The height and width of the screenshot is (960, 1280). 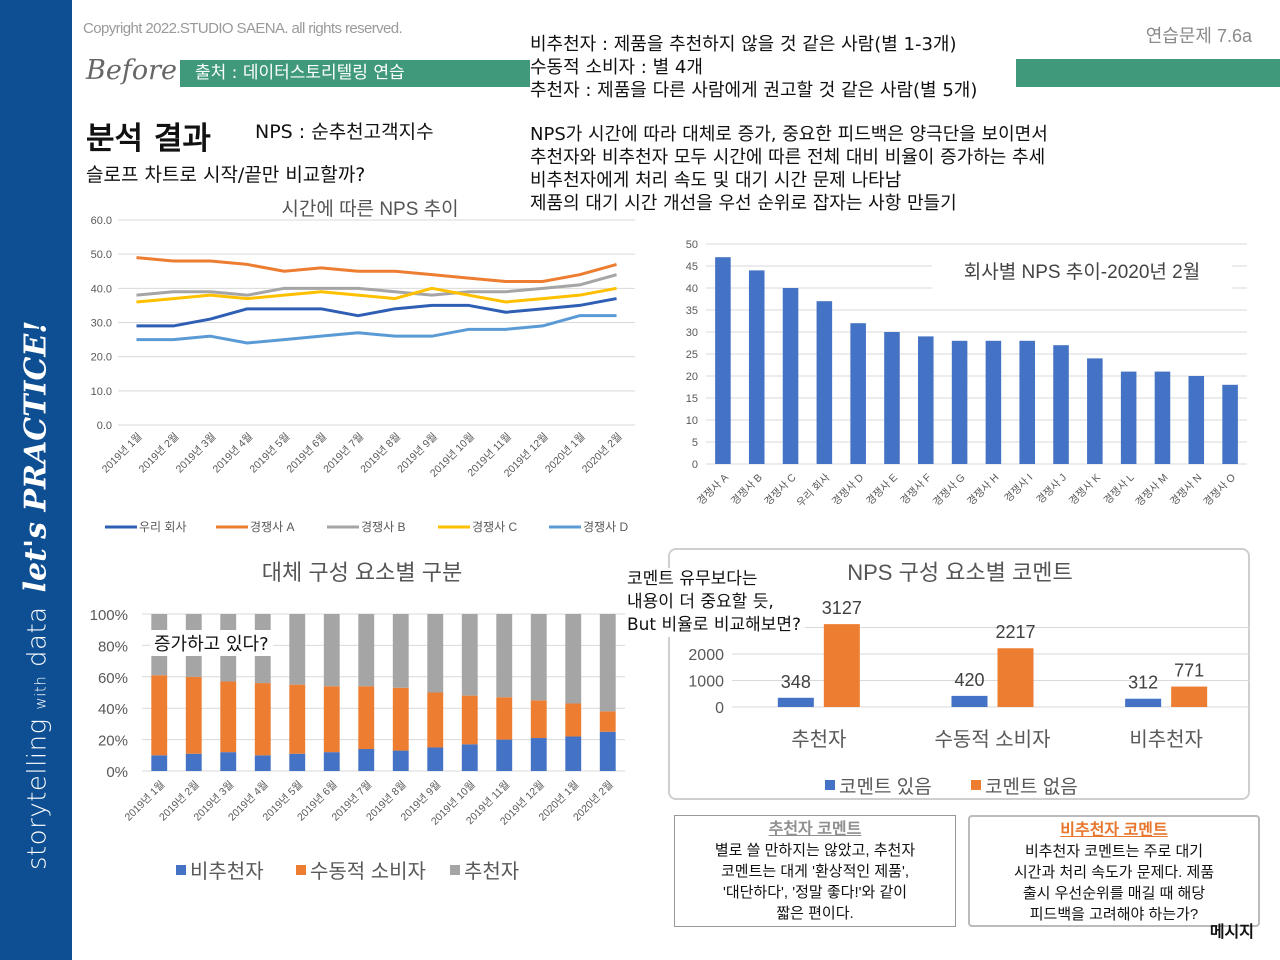 What do you see at coordinates (227, 871) in the screenshot?
I see `legend-label: 비추천자` at bounding box center [227, 871].